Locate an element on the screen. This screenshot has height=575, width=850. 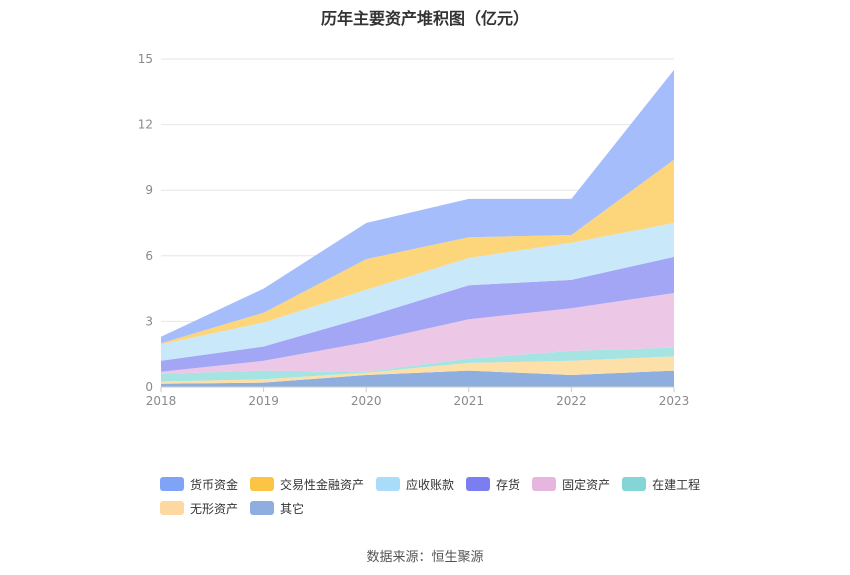
x-tick-label: 2020 is located at coordinates (366, 401).